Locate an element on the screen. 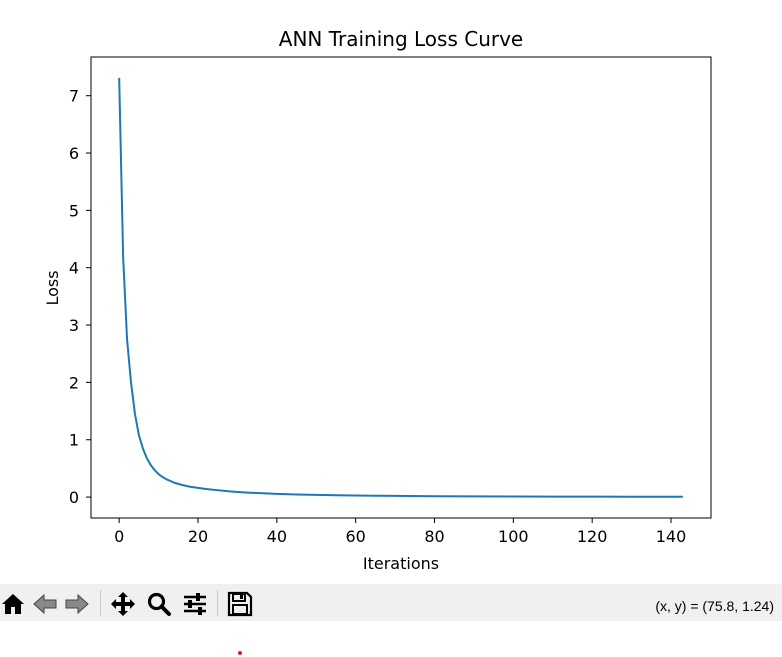 This screenshot has height=657, width=782. y-tick-label: 4 is located at coordinates (74, 268).